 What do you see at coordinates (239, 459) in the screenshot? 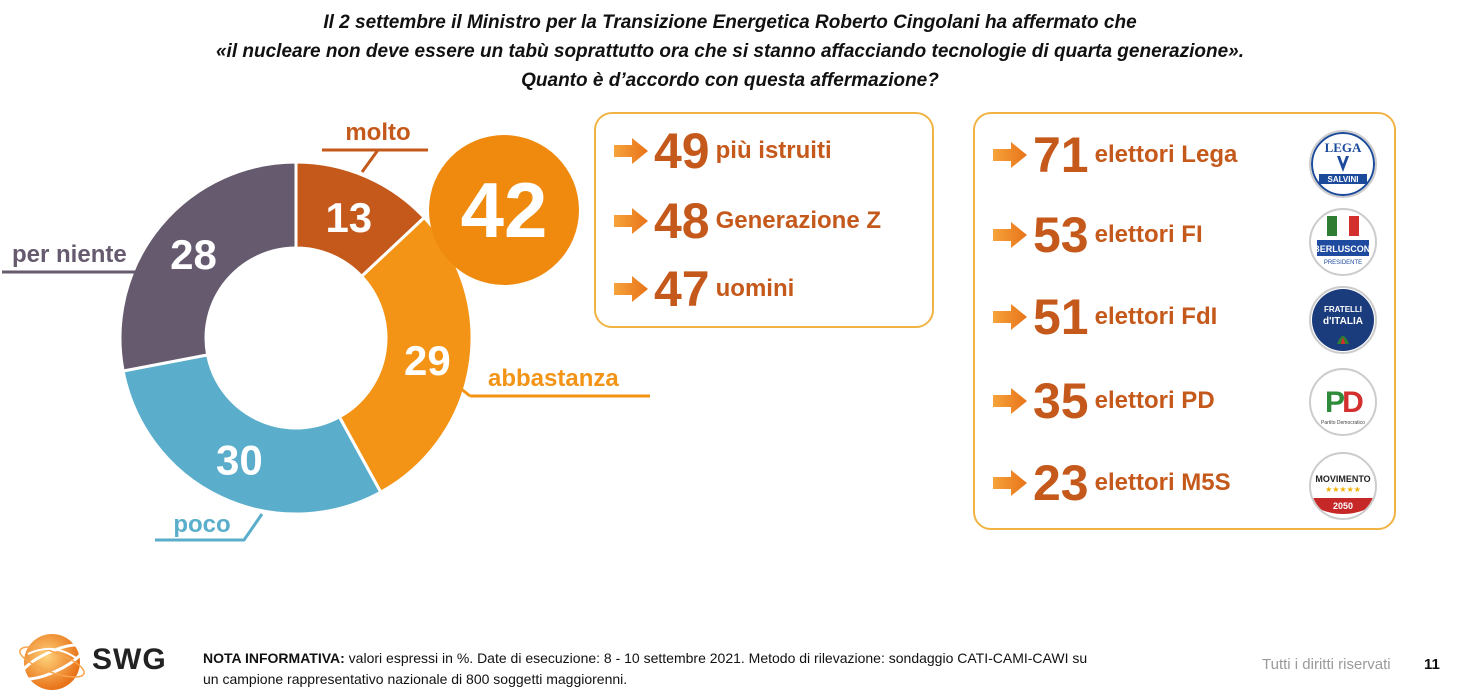
I see `slice-value-poco: 30` at bounding box center [239, 459].